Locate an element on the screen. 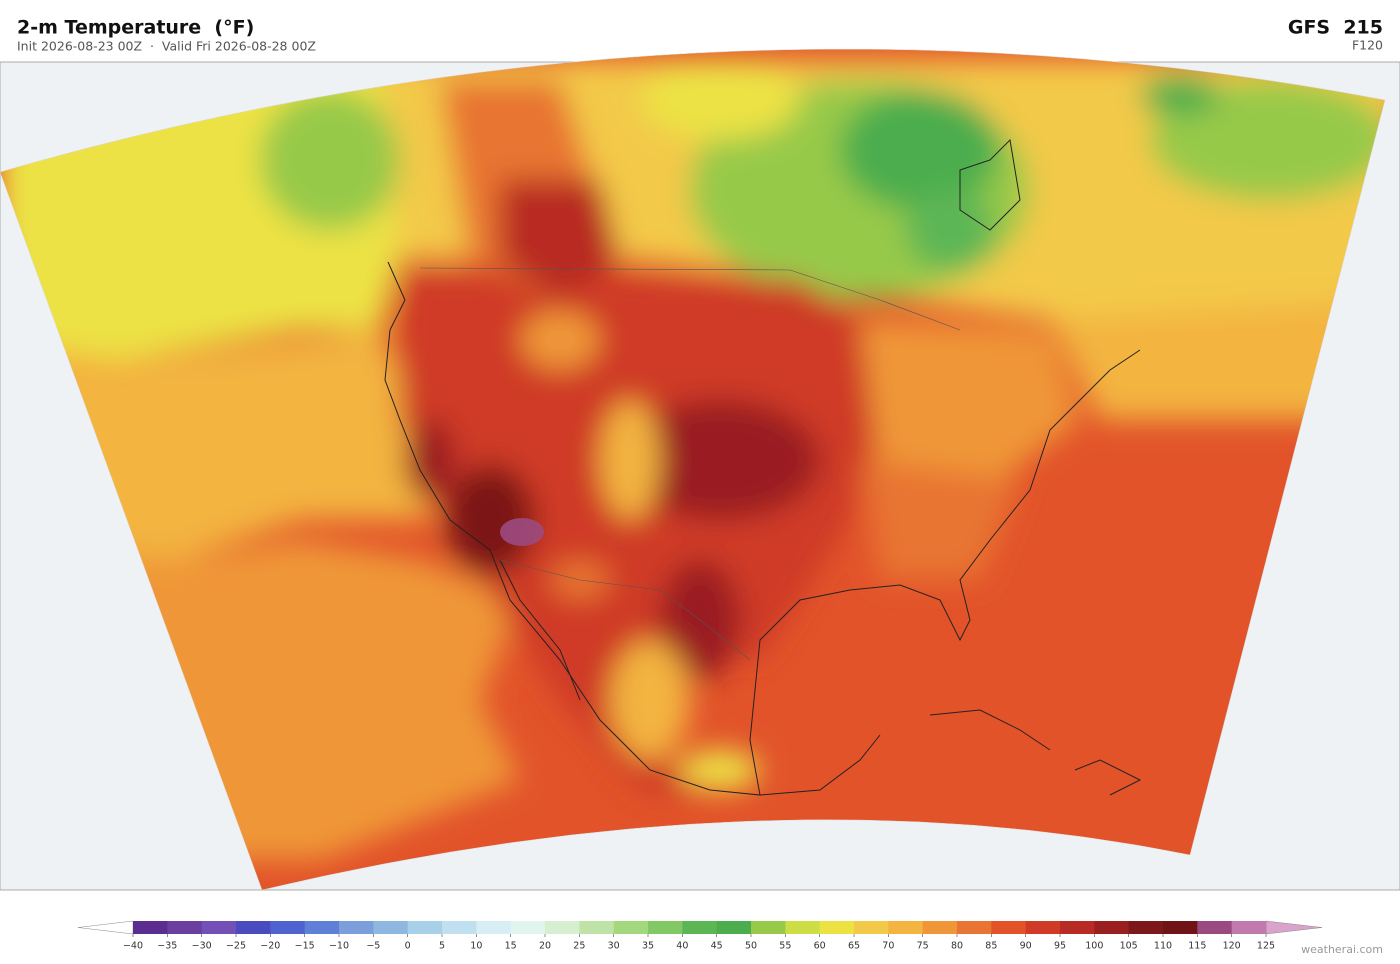 Image resolution: width=1400 pixels, height=964 pixels. colorbar-tick-label: 25 is located at coordinates (579, 946).